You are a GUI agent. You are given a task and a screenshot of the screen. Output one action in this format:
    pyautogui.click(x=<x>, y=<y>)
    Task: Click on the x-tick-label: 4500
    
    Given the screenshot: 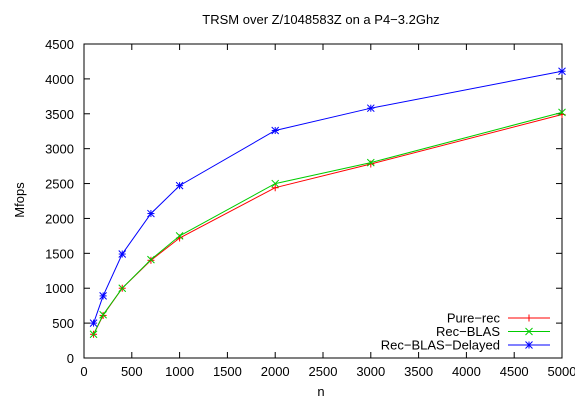 What is the action you would take?
    pyautogui.click(x=514, y=371)
    